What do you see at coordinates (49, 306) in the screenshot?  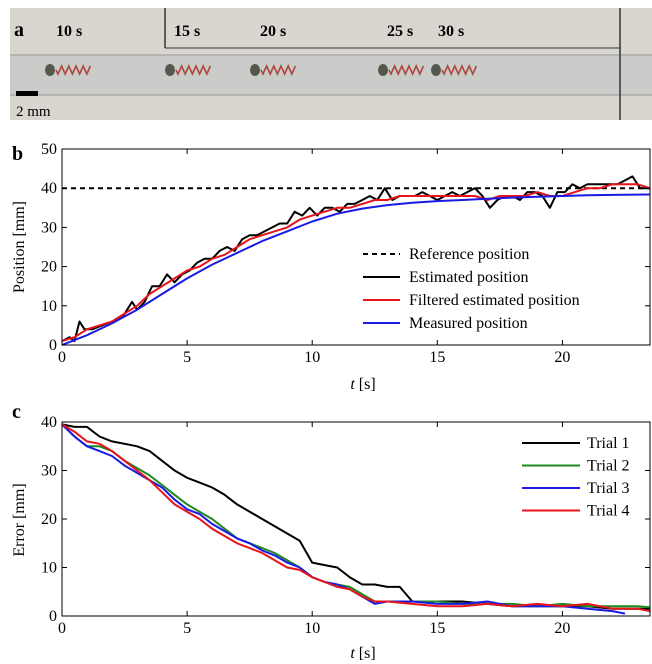 I see `panel-b-y-tick-label: 10` at bounding box center [49, 306].